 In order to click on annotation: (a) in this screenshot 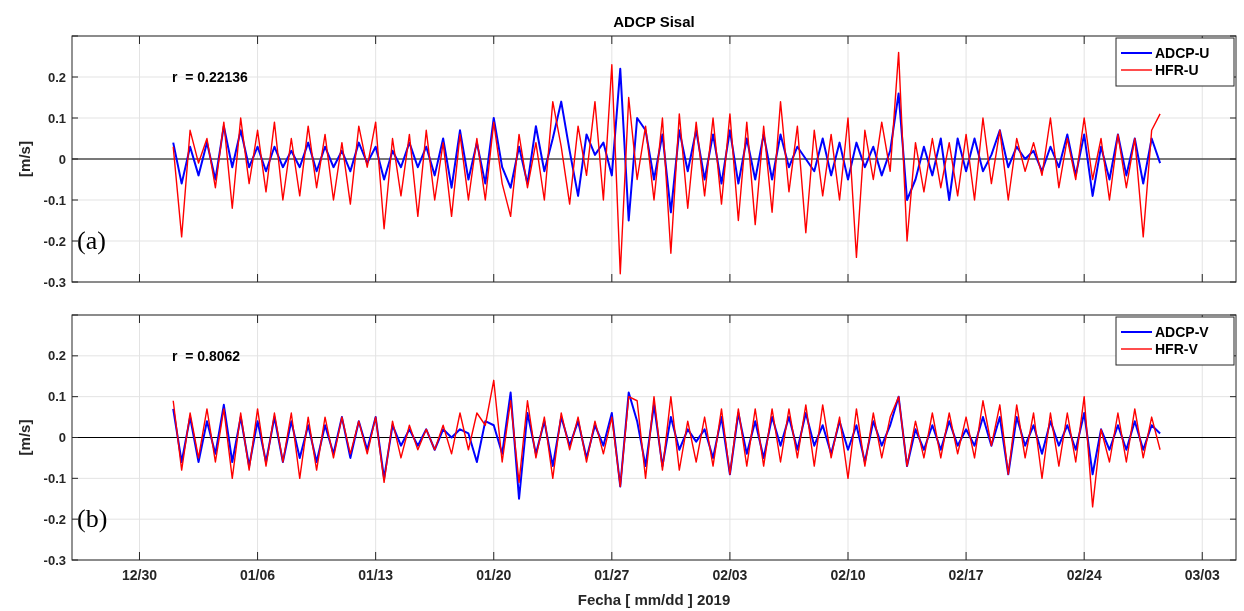, I will do `click(91, 240)`.